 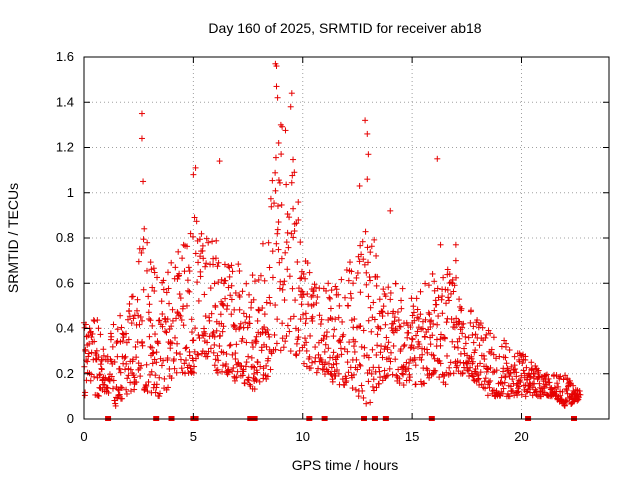 What do you see at coordinates (83, 436) in the screenshot?
I see `x-tick-label: 0` at bounding box center [83, 436].